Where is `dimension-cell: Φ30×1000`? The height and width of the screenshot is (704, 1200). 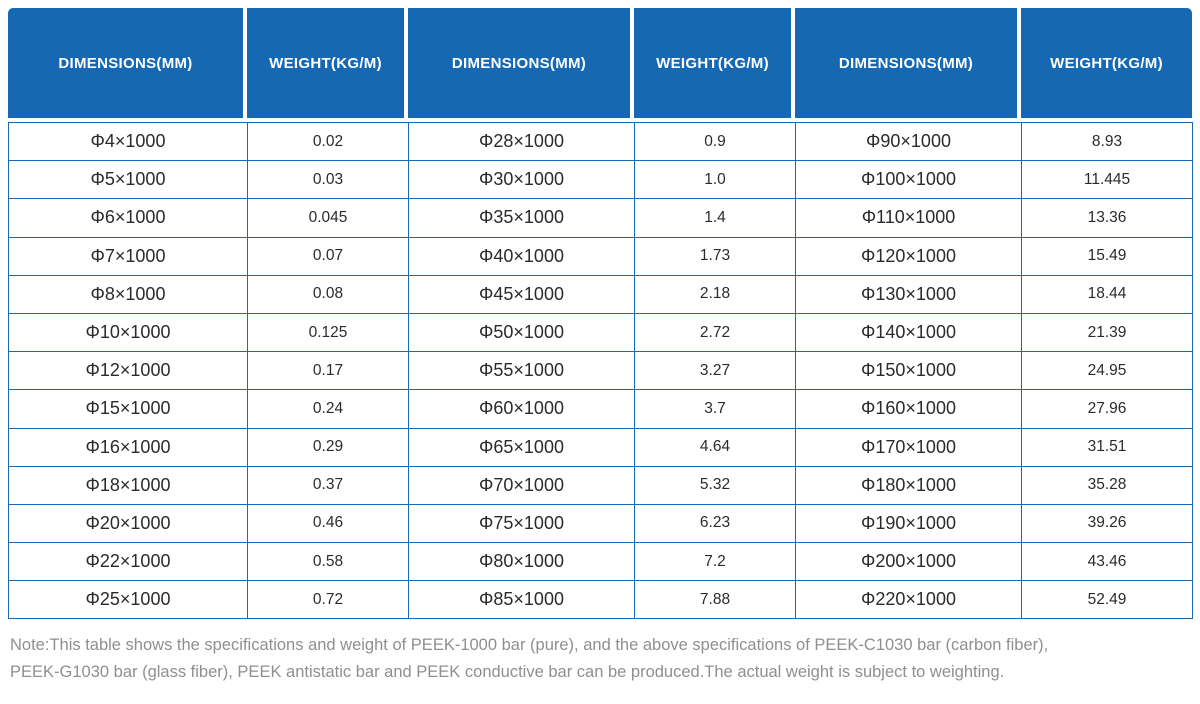 dimension-cell: Φ30×1000 is located at coordinates (521, 180).